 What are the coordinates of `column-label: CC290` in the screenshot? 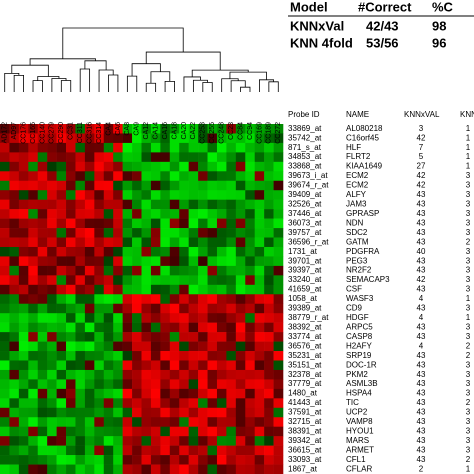 It's located at (61, 133).